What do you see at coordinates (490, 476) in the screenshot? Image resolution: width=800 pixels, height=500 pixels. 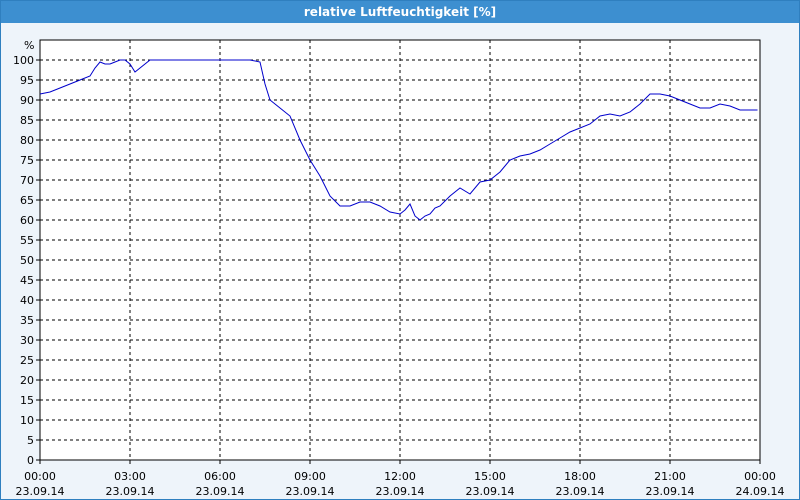 I see `x-tick-time: 15:00` at bounding box center [490, 476].